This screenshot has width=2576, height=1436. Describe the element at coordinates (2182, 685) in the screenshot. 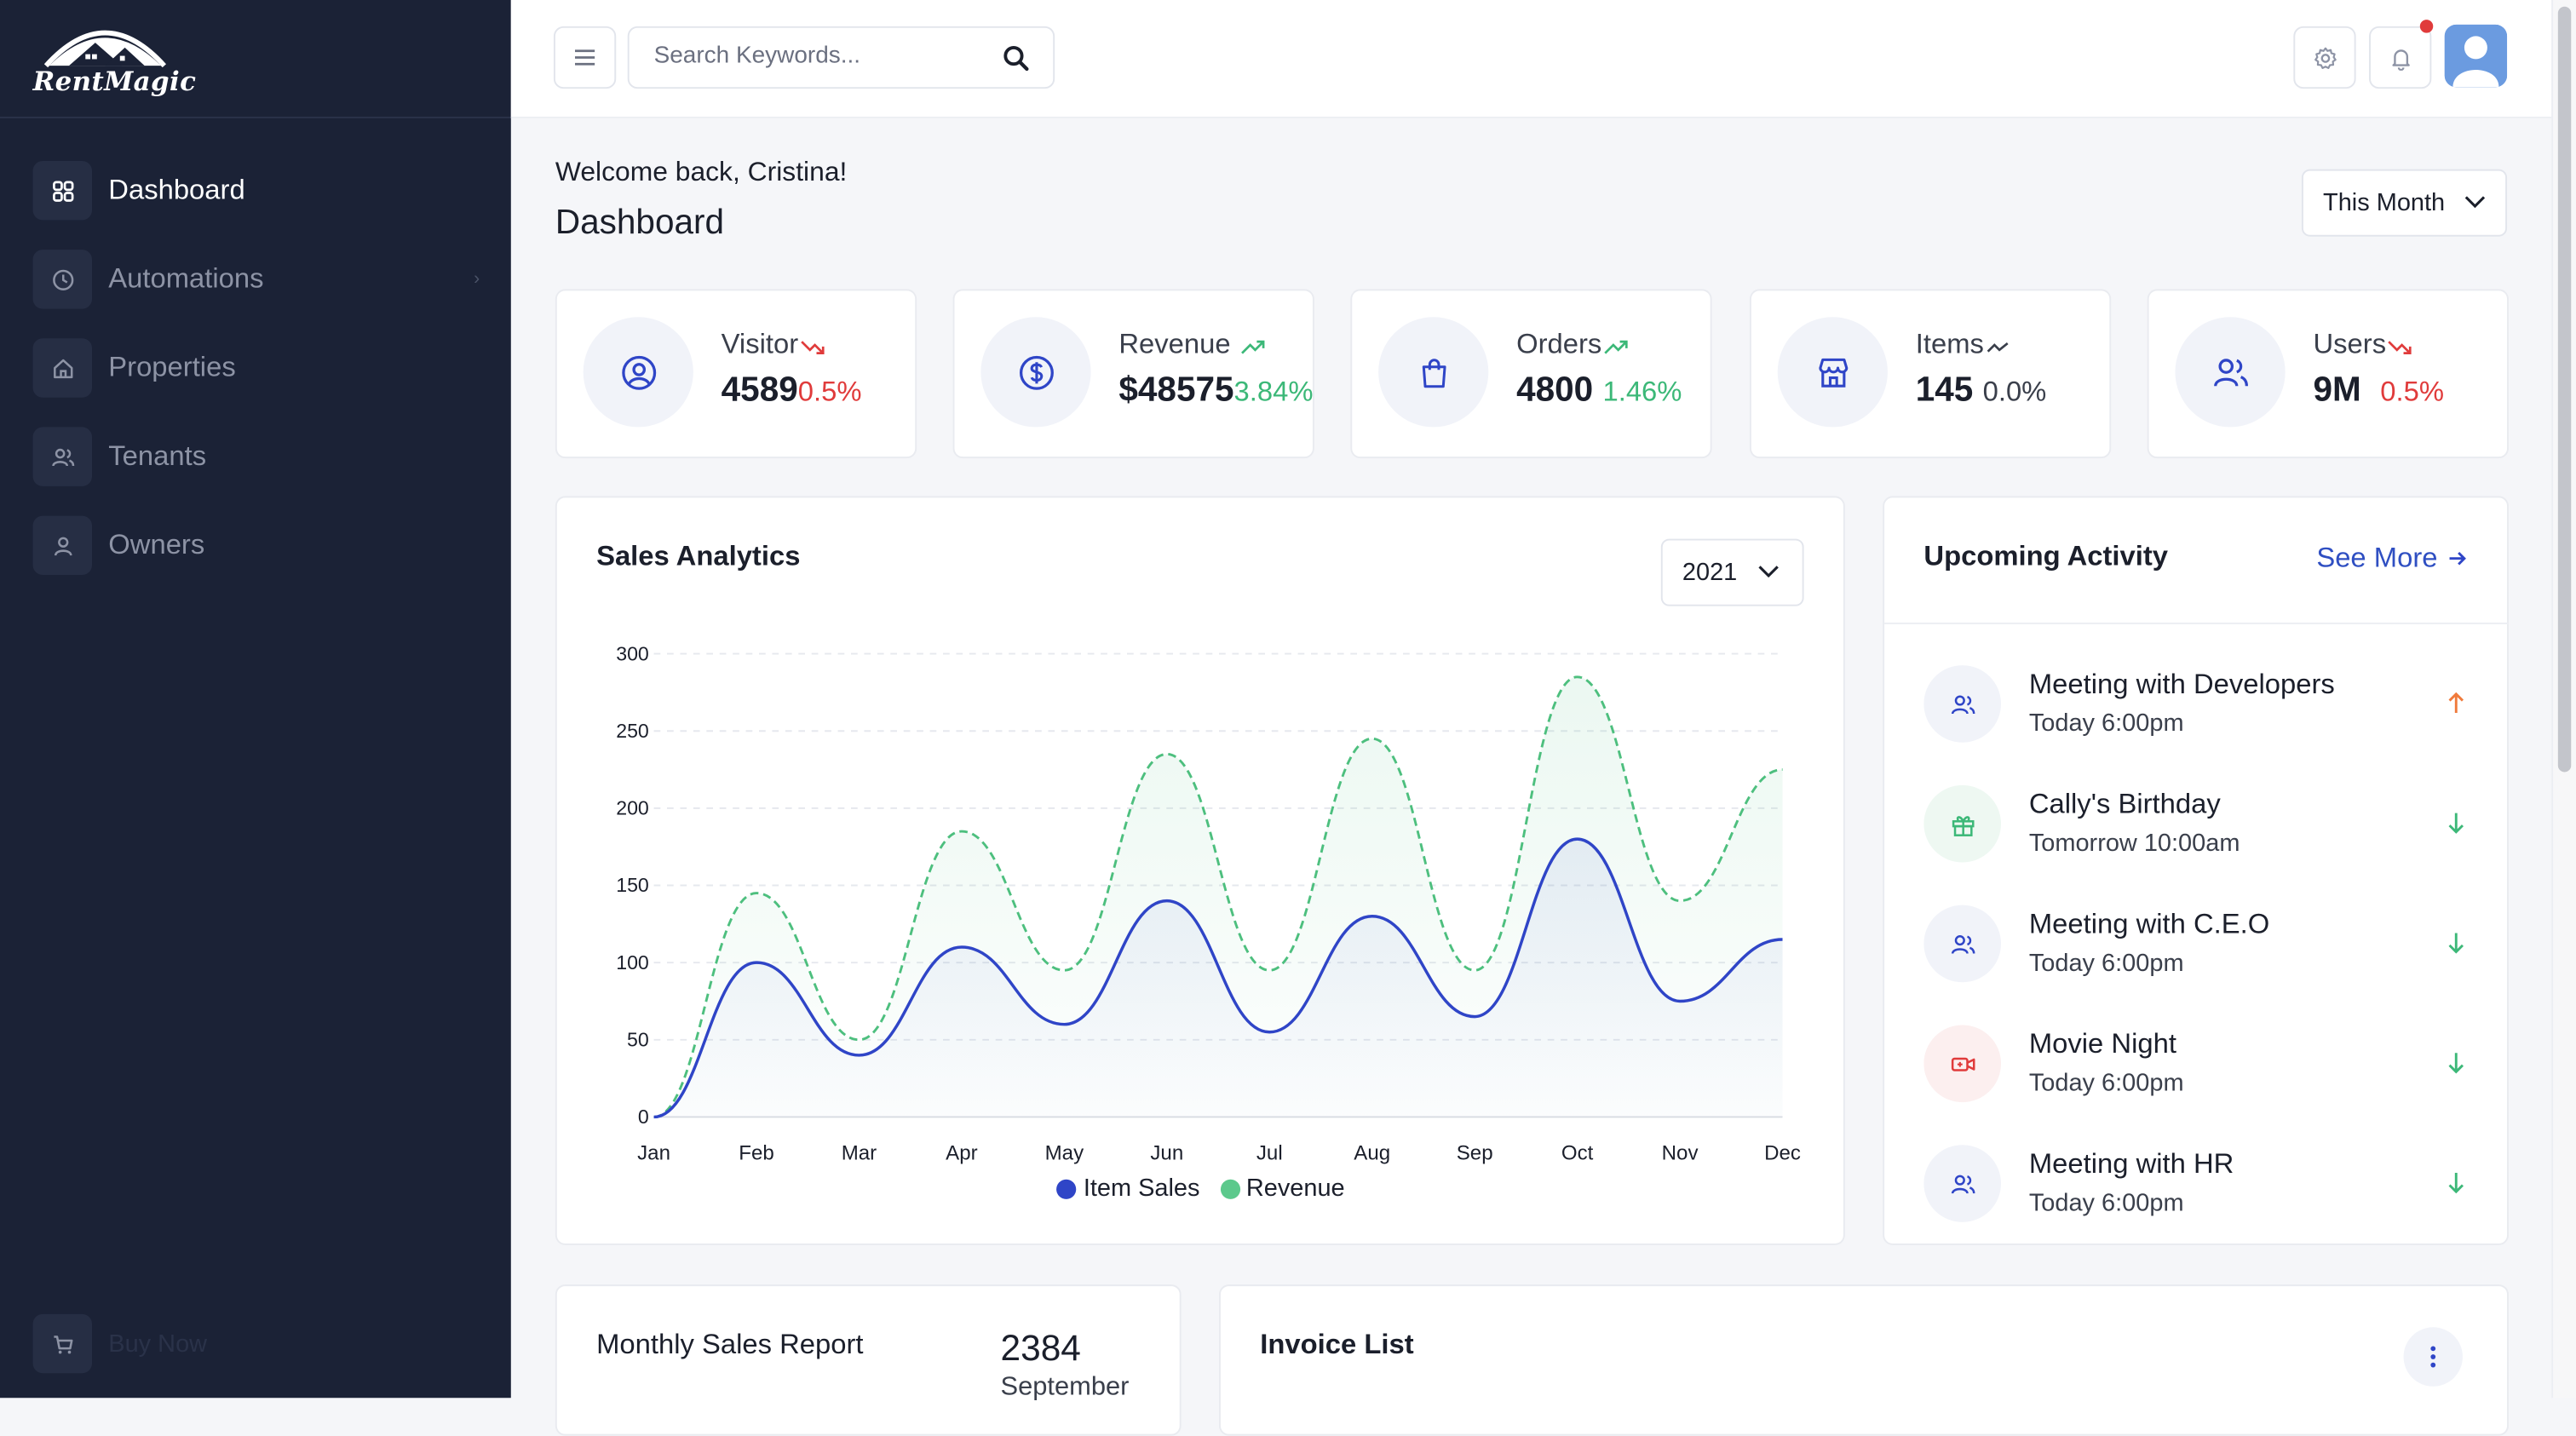

I see `activity-title: Meeting with Developers` at that location.